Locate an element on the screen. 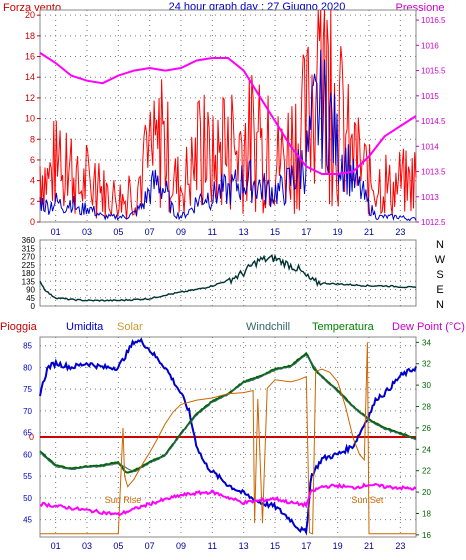  bot-x-tick-label: 19 is located at coordinates (338, 546).